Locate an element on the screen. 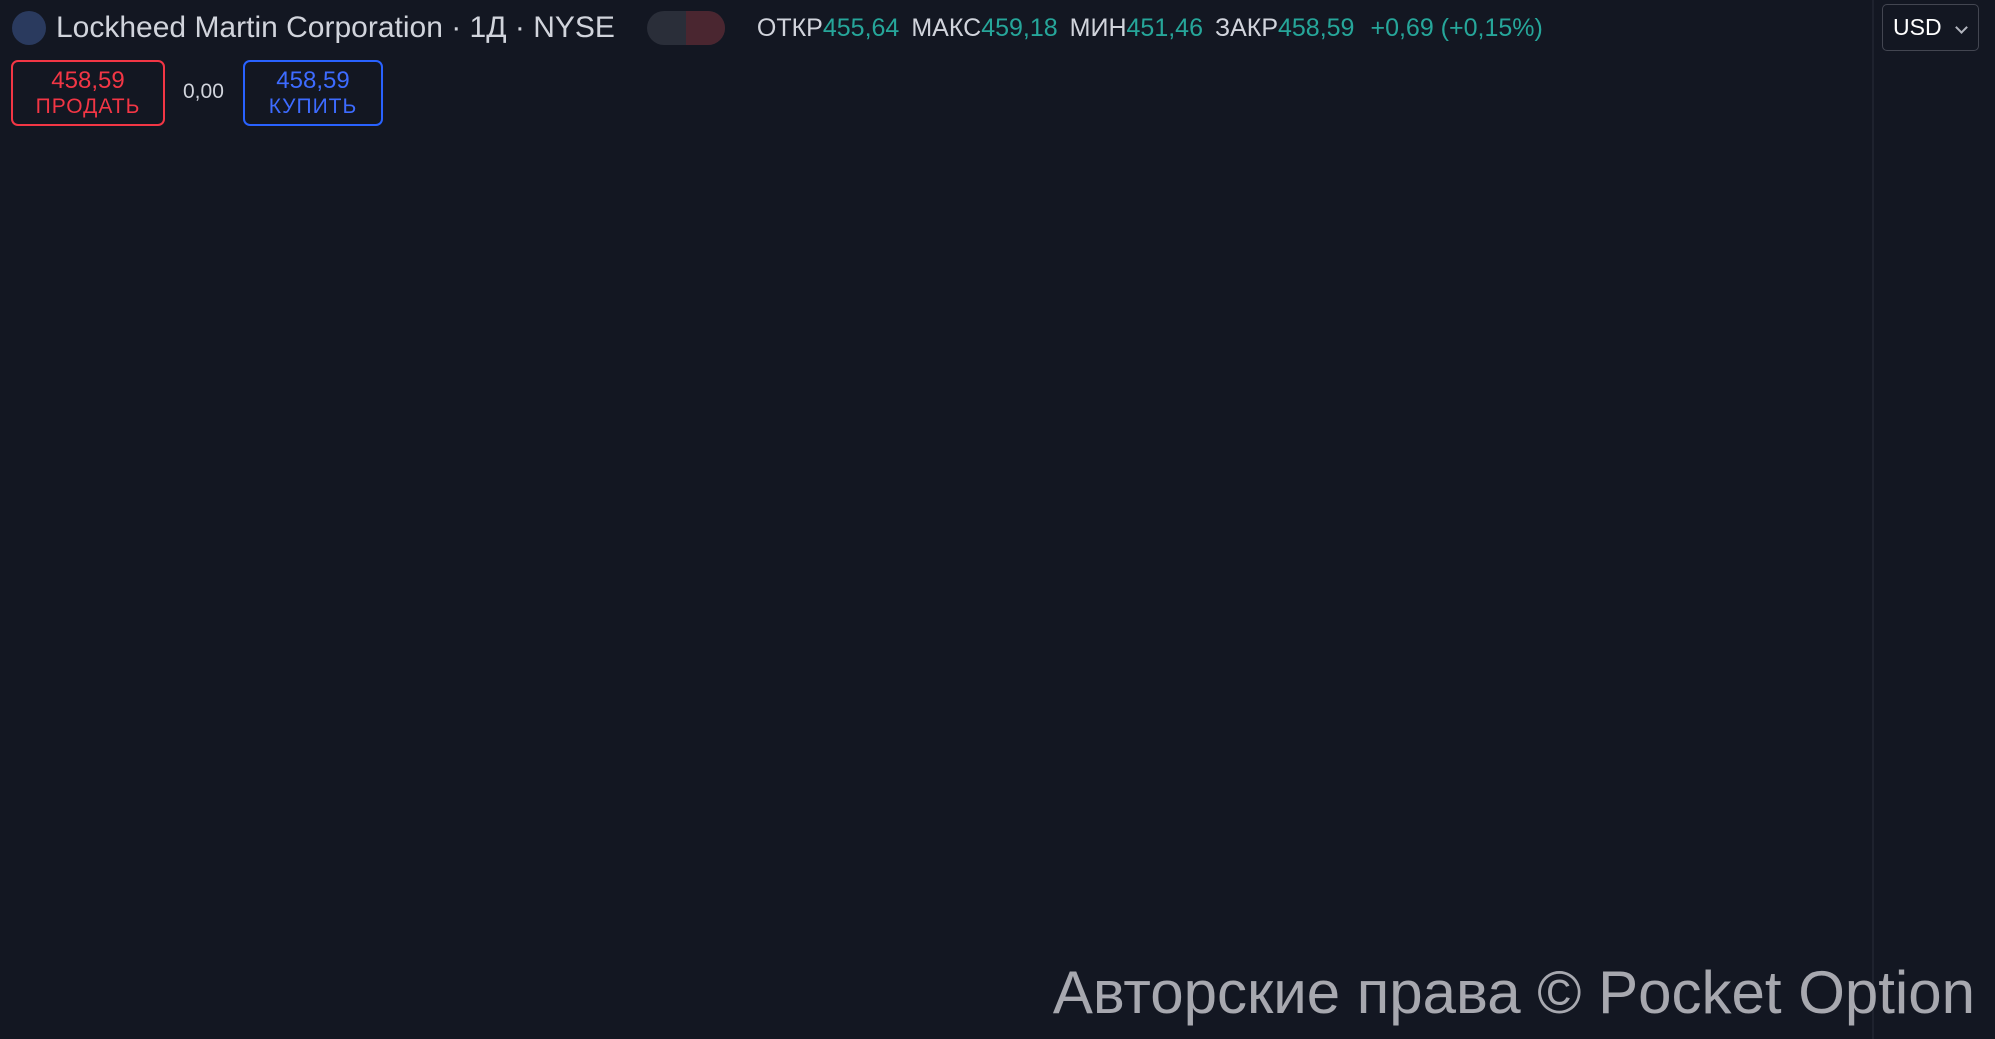  change: +0,69 (+0,15%) is located at coordinates (1456, 27).